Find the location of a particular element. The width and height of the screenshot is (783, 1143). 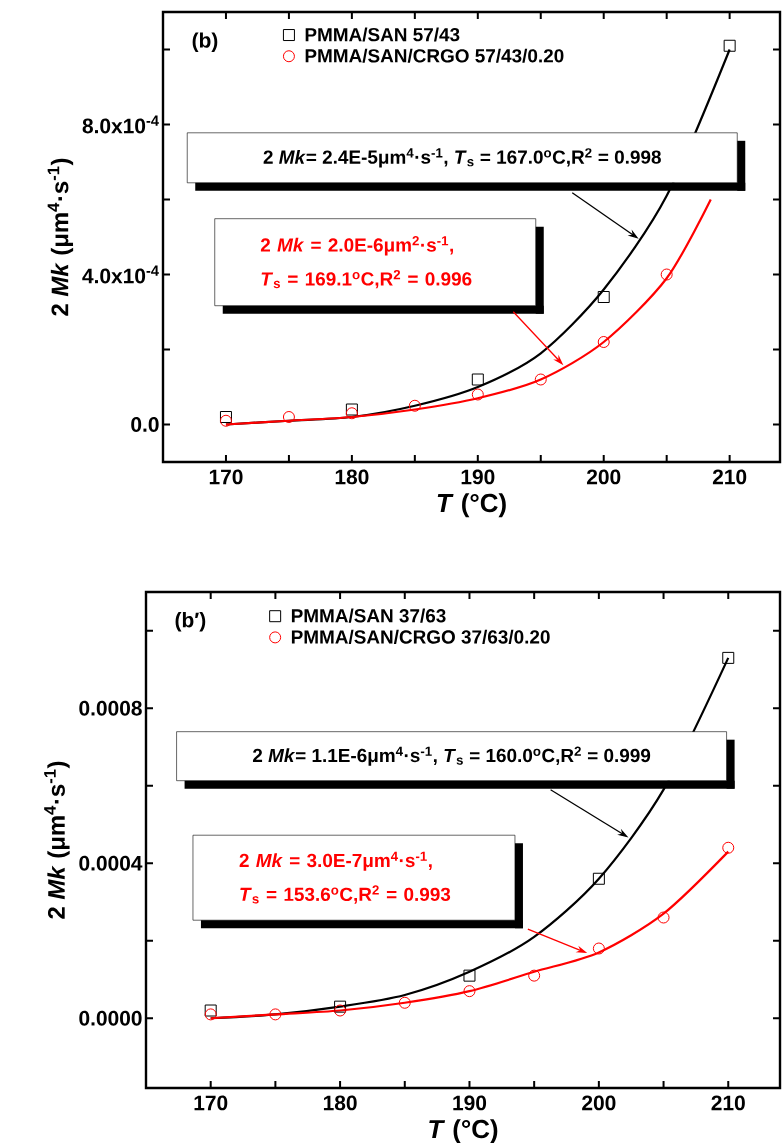

y-tick-label: 0.0004 is located at coordinates (111, 863).